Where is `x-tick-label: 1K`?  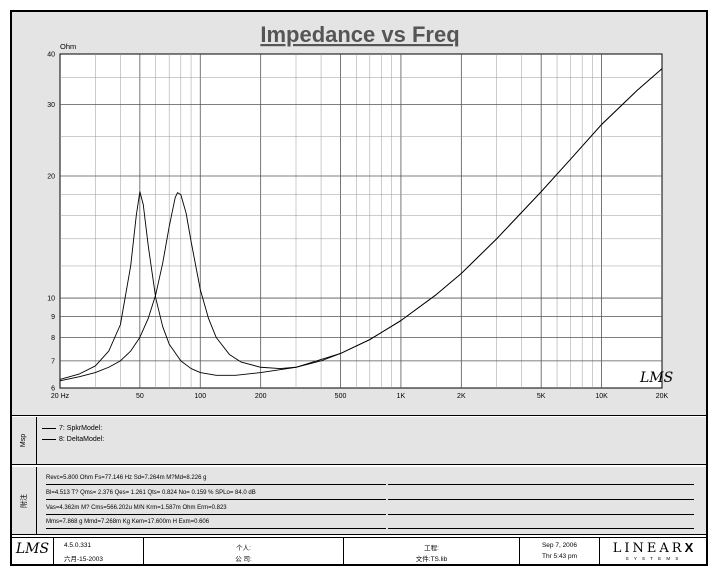 x-tick-label: 1K is located at coordinates (401, 396).